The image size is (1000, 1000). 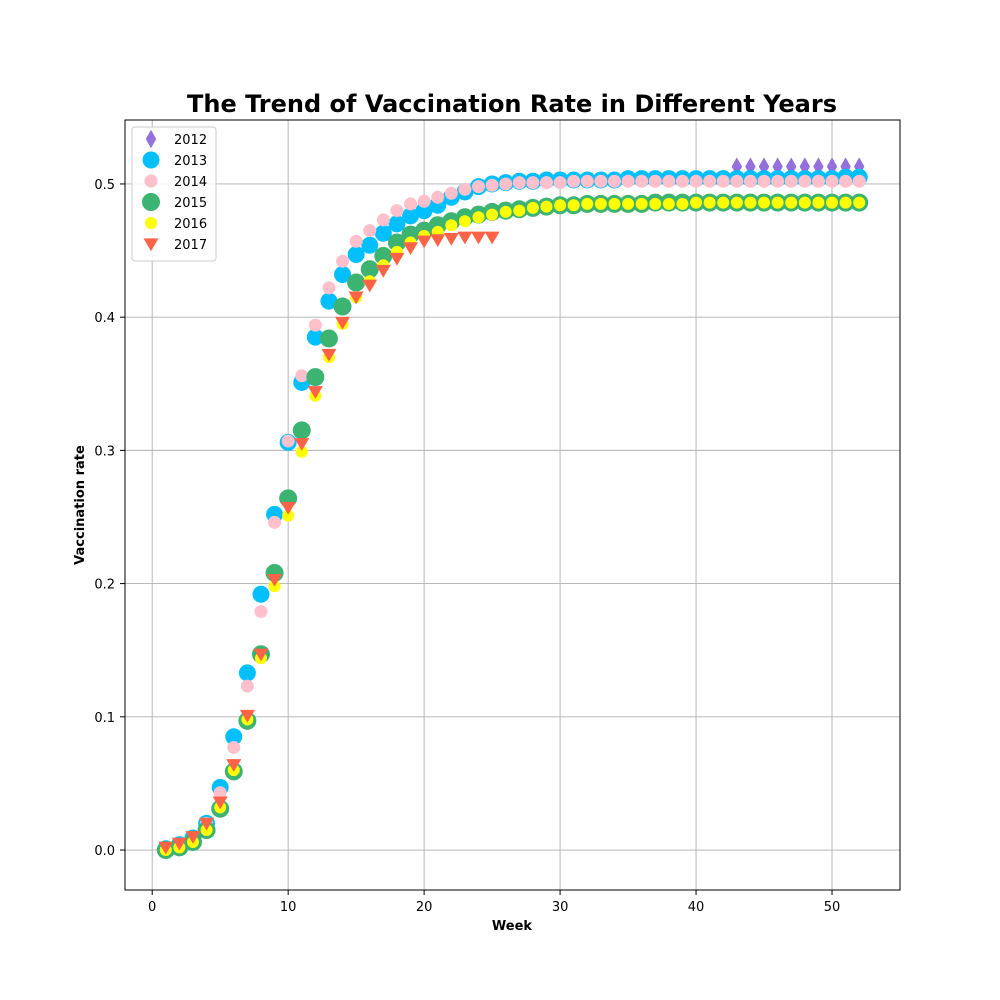 What do you see at coordinates (104, 718) in the screenshot?
I see `y-tick-label: 0.1` at bounding box center [104, 718].